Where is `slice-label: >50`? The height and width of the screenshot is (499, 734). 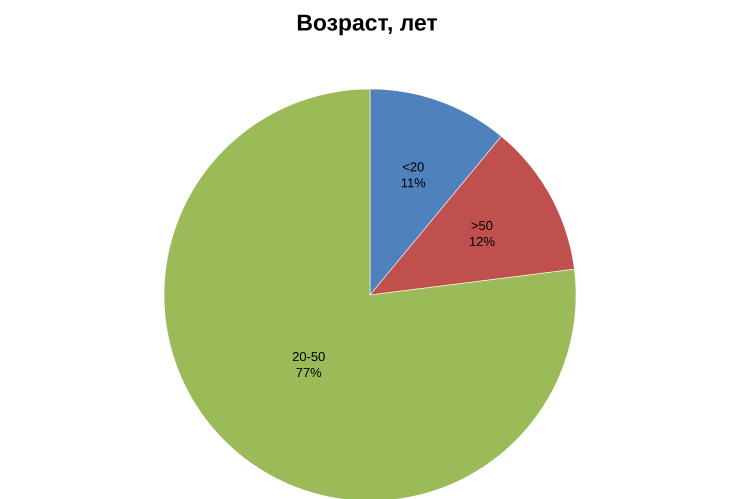
slice-label: >50 is located at coordinates (482, 225).